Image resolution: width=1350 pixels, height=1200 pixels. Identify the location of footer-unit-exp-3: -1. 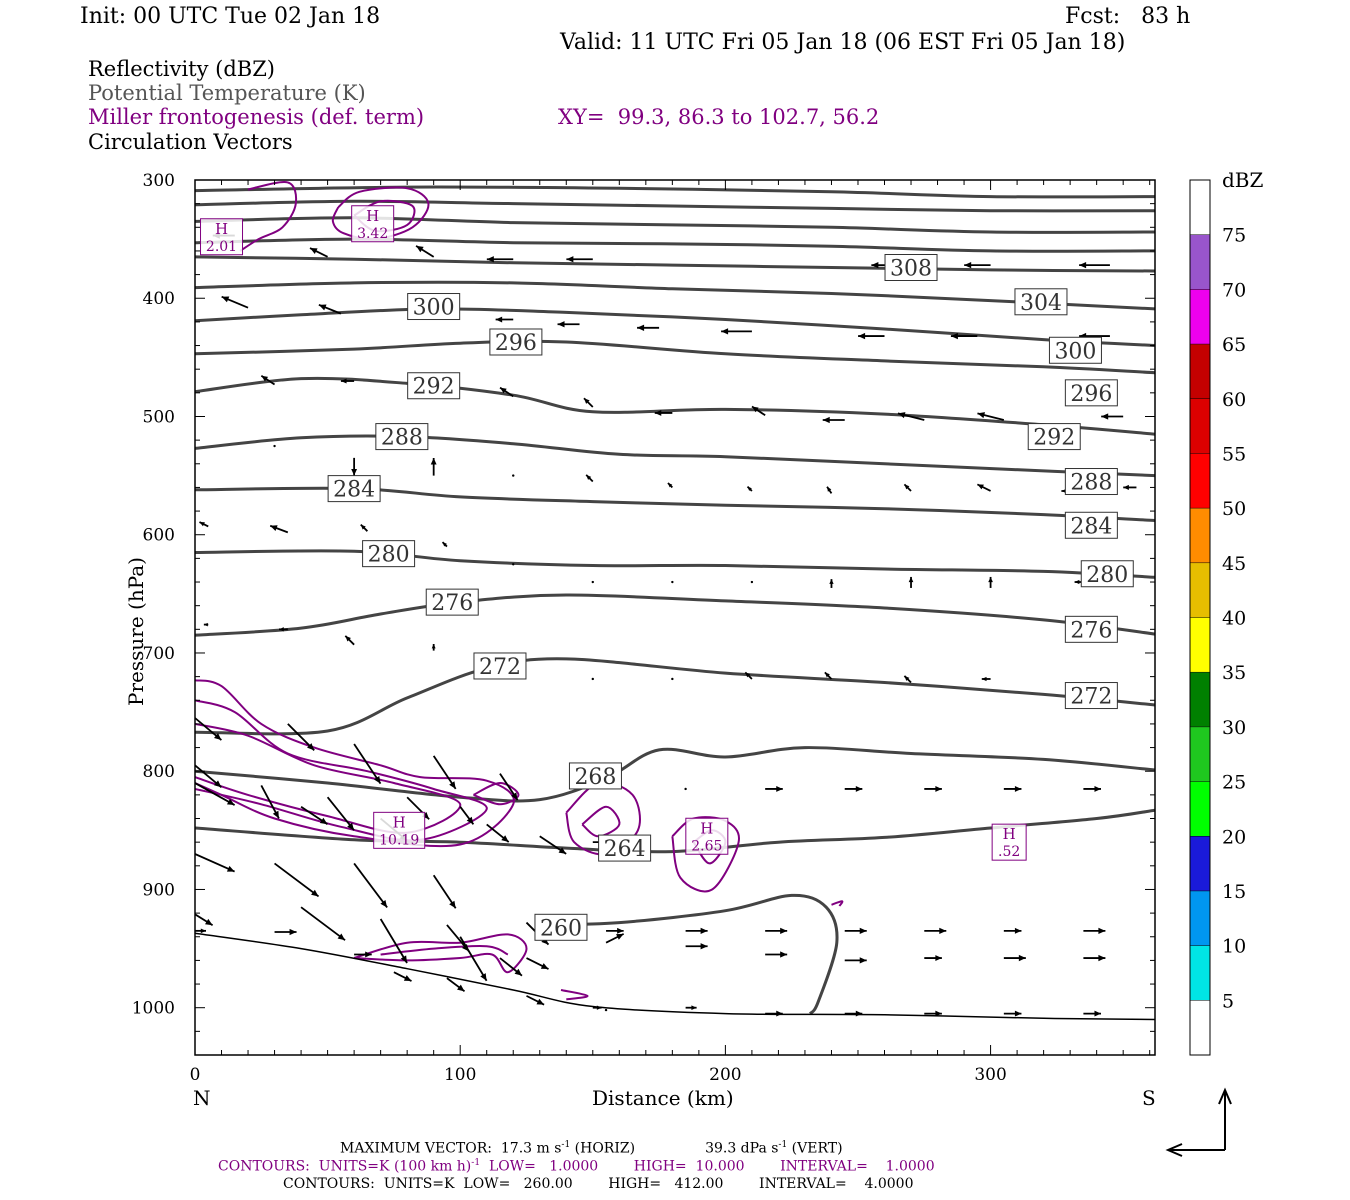
(476, 1163).